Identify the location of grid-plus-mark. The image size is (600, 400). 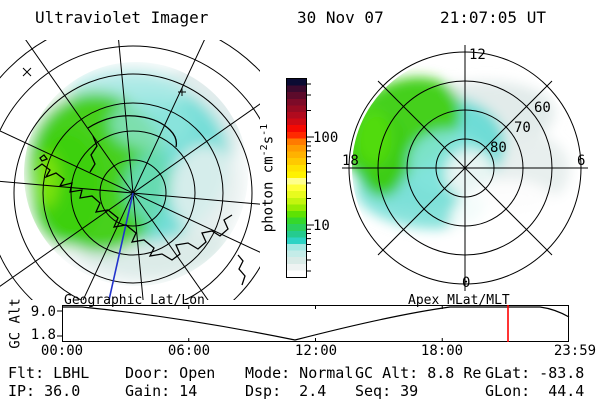
(182, 92).